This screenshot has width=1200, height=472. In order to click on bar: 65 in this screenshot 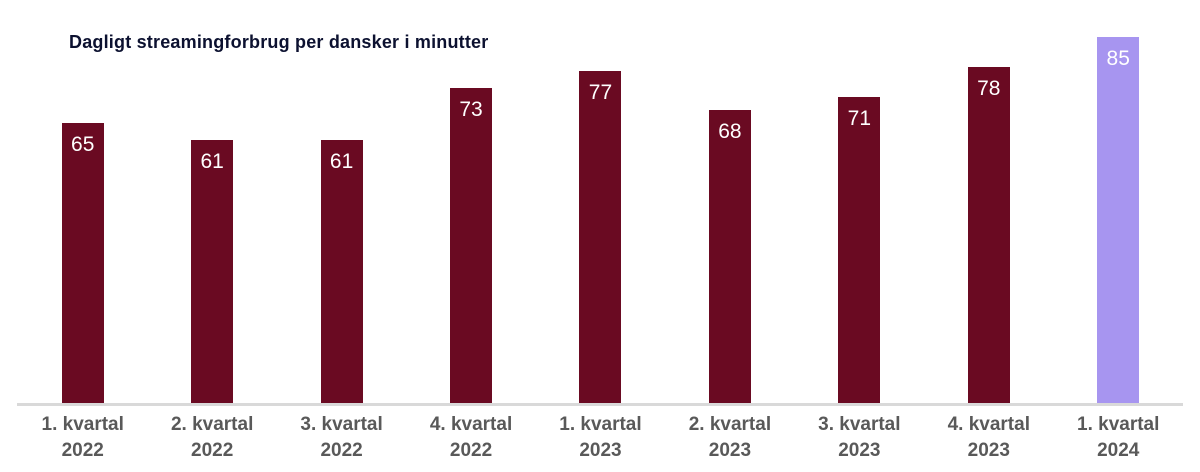, I will do `click(82, 262)`.